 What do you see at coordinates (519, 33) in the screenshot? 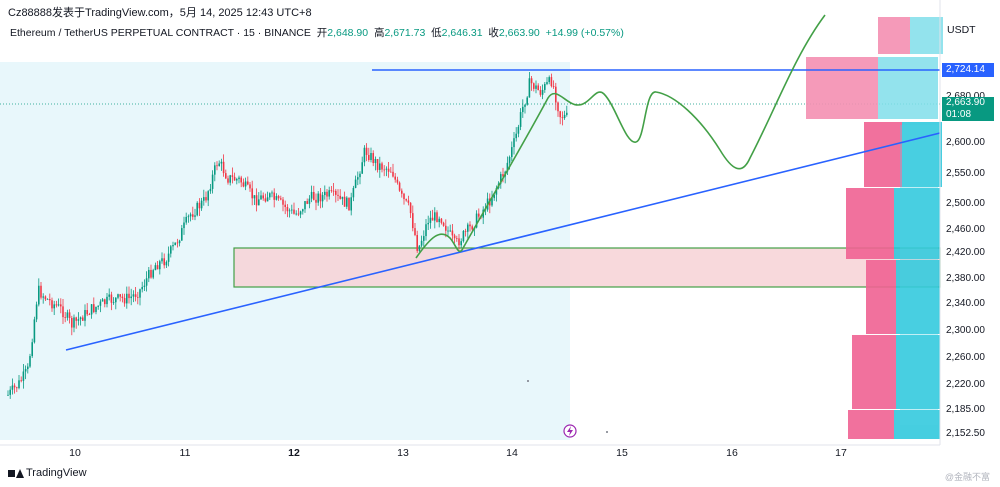
I see `close-value: 2,663.90` at bounding box center [519, 33].